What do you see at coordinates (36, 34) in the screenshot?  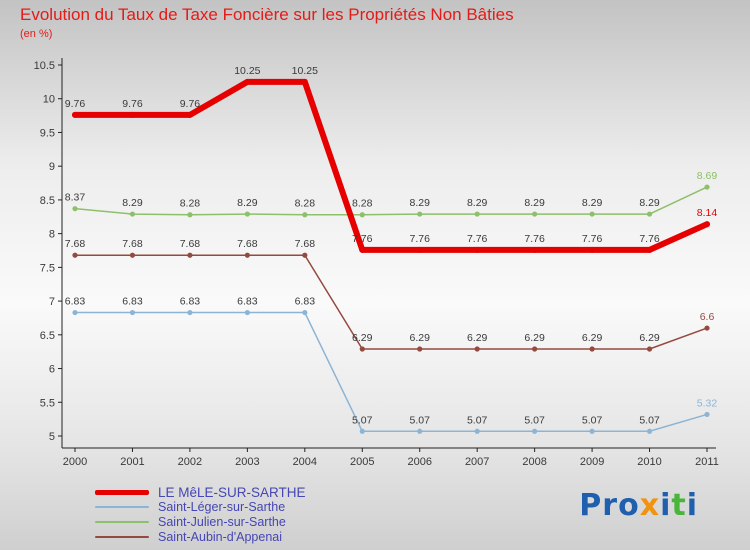 I see `chart-subtitle: (en %)` at bounding box center [36, 34].